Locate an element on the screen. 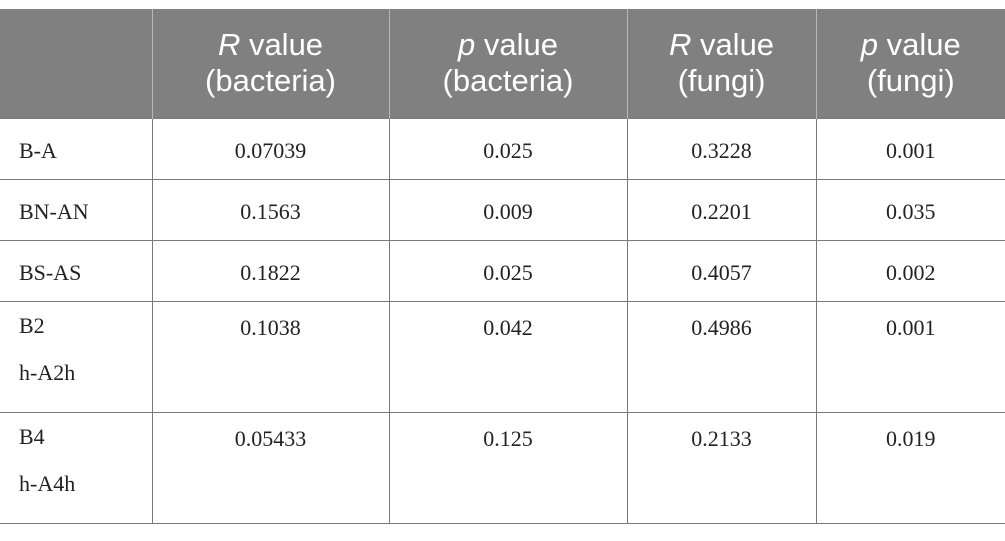  table-row: B-A 0.07039 0.025 0.3228 0.001 is located at coordinates (502, 148).